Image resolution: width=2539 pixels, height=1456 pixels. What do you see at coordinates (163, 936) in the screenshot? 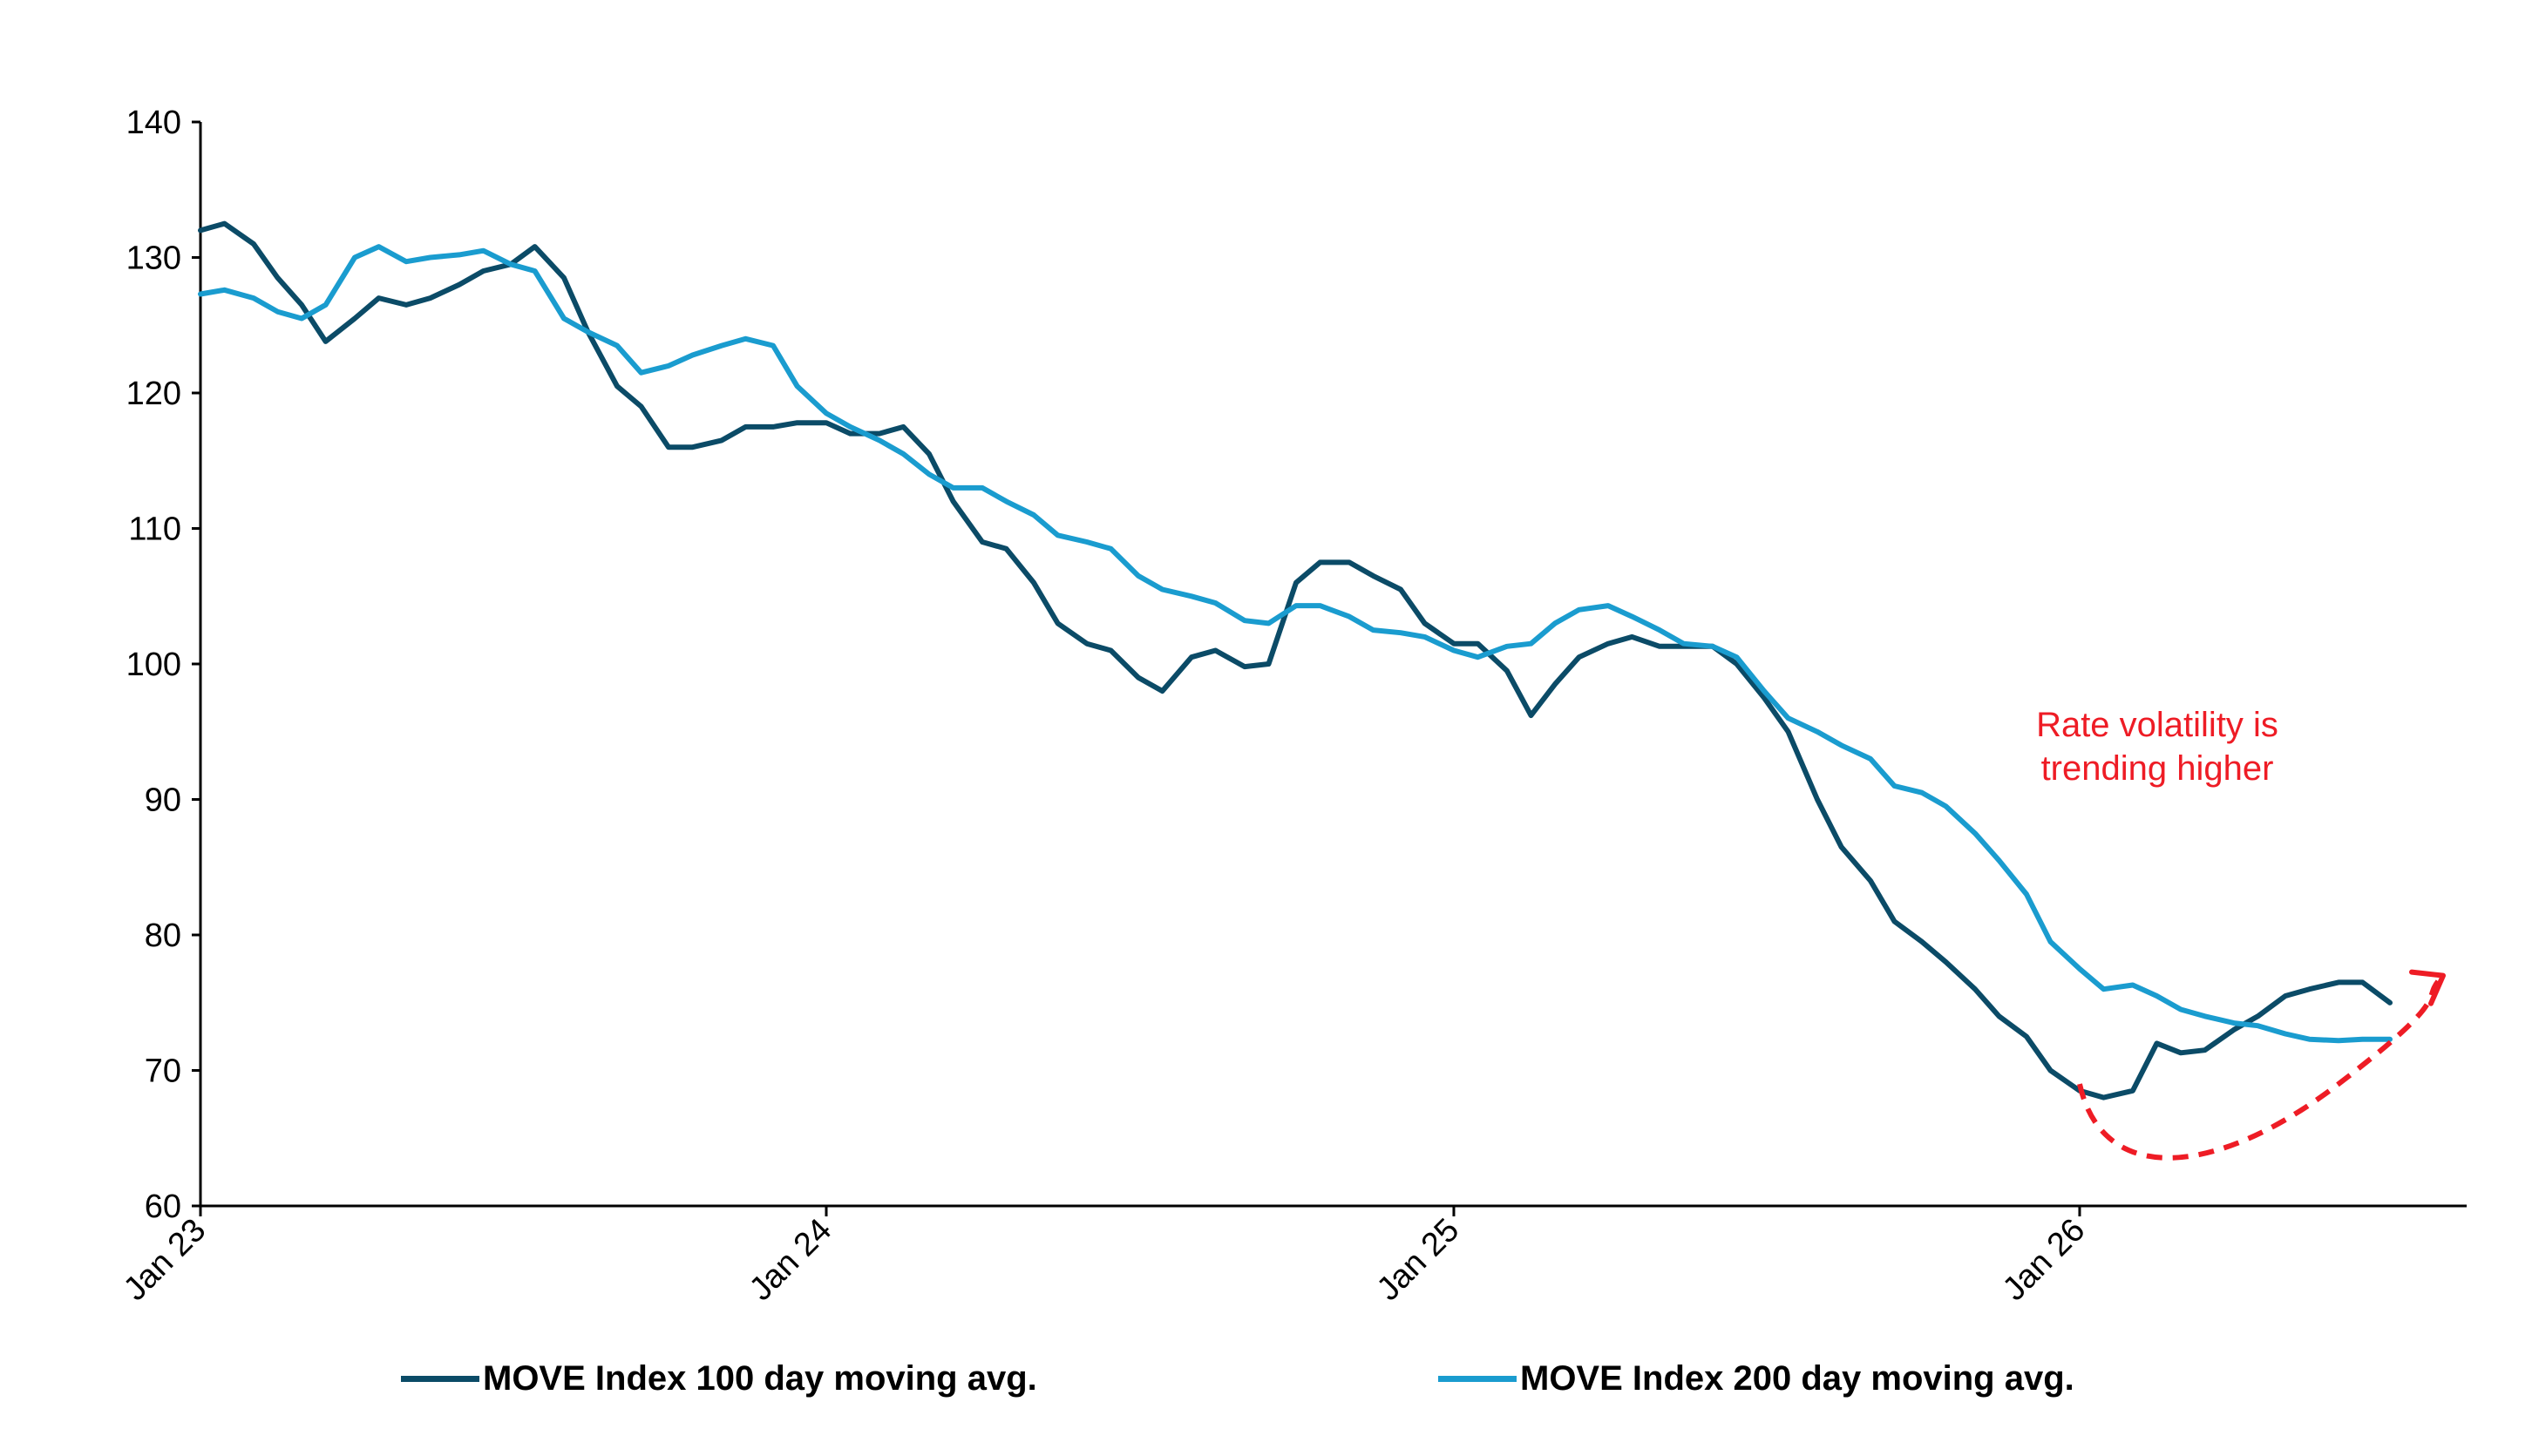
I see `y-tick-label: 80` at bounding box center [163, 936].